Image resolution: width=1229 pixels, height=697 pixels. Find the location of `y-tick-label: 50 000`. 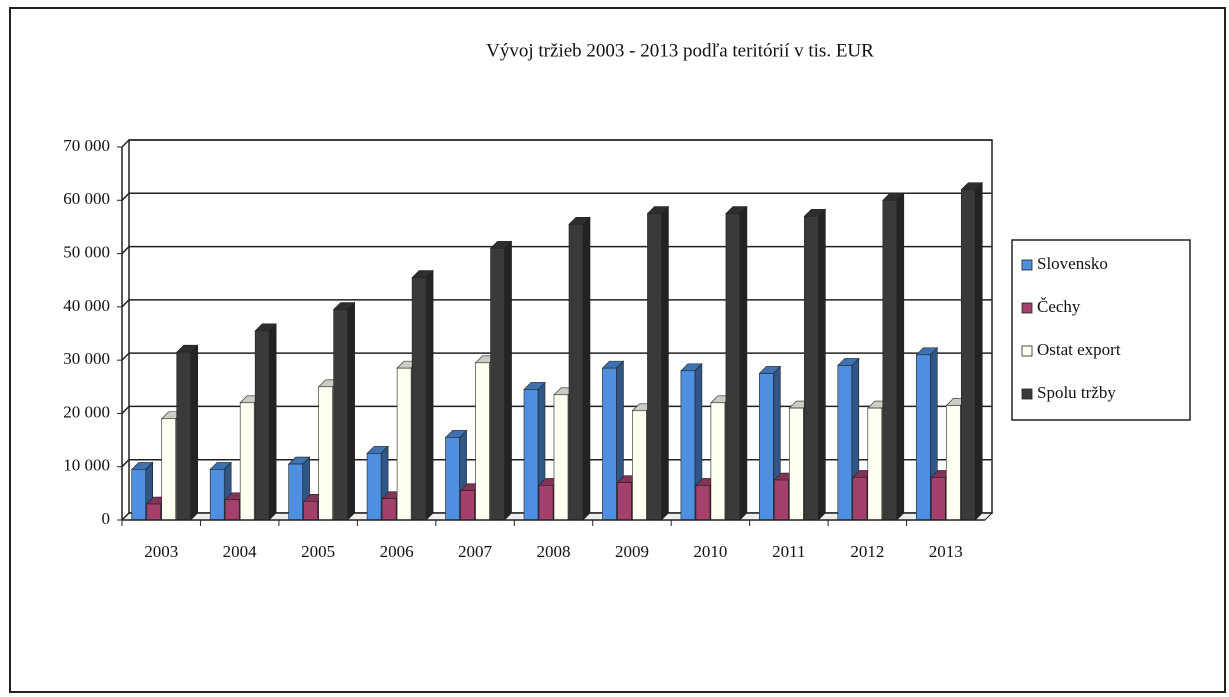

y-tick-label: 50 000 is located at coordinates (86, 251).